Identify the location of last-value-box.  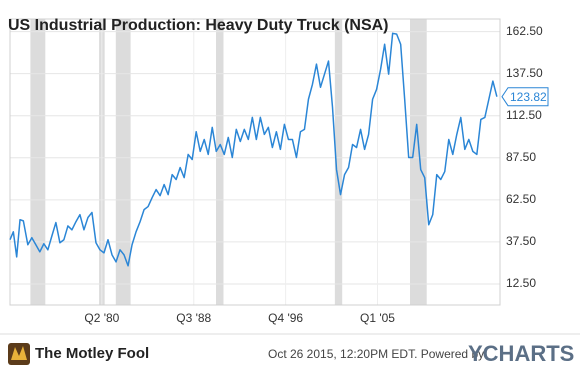
(525, 97).